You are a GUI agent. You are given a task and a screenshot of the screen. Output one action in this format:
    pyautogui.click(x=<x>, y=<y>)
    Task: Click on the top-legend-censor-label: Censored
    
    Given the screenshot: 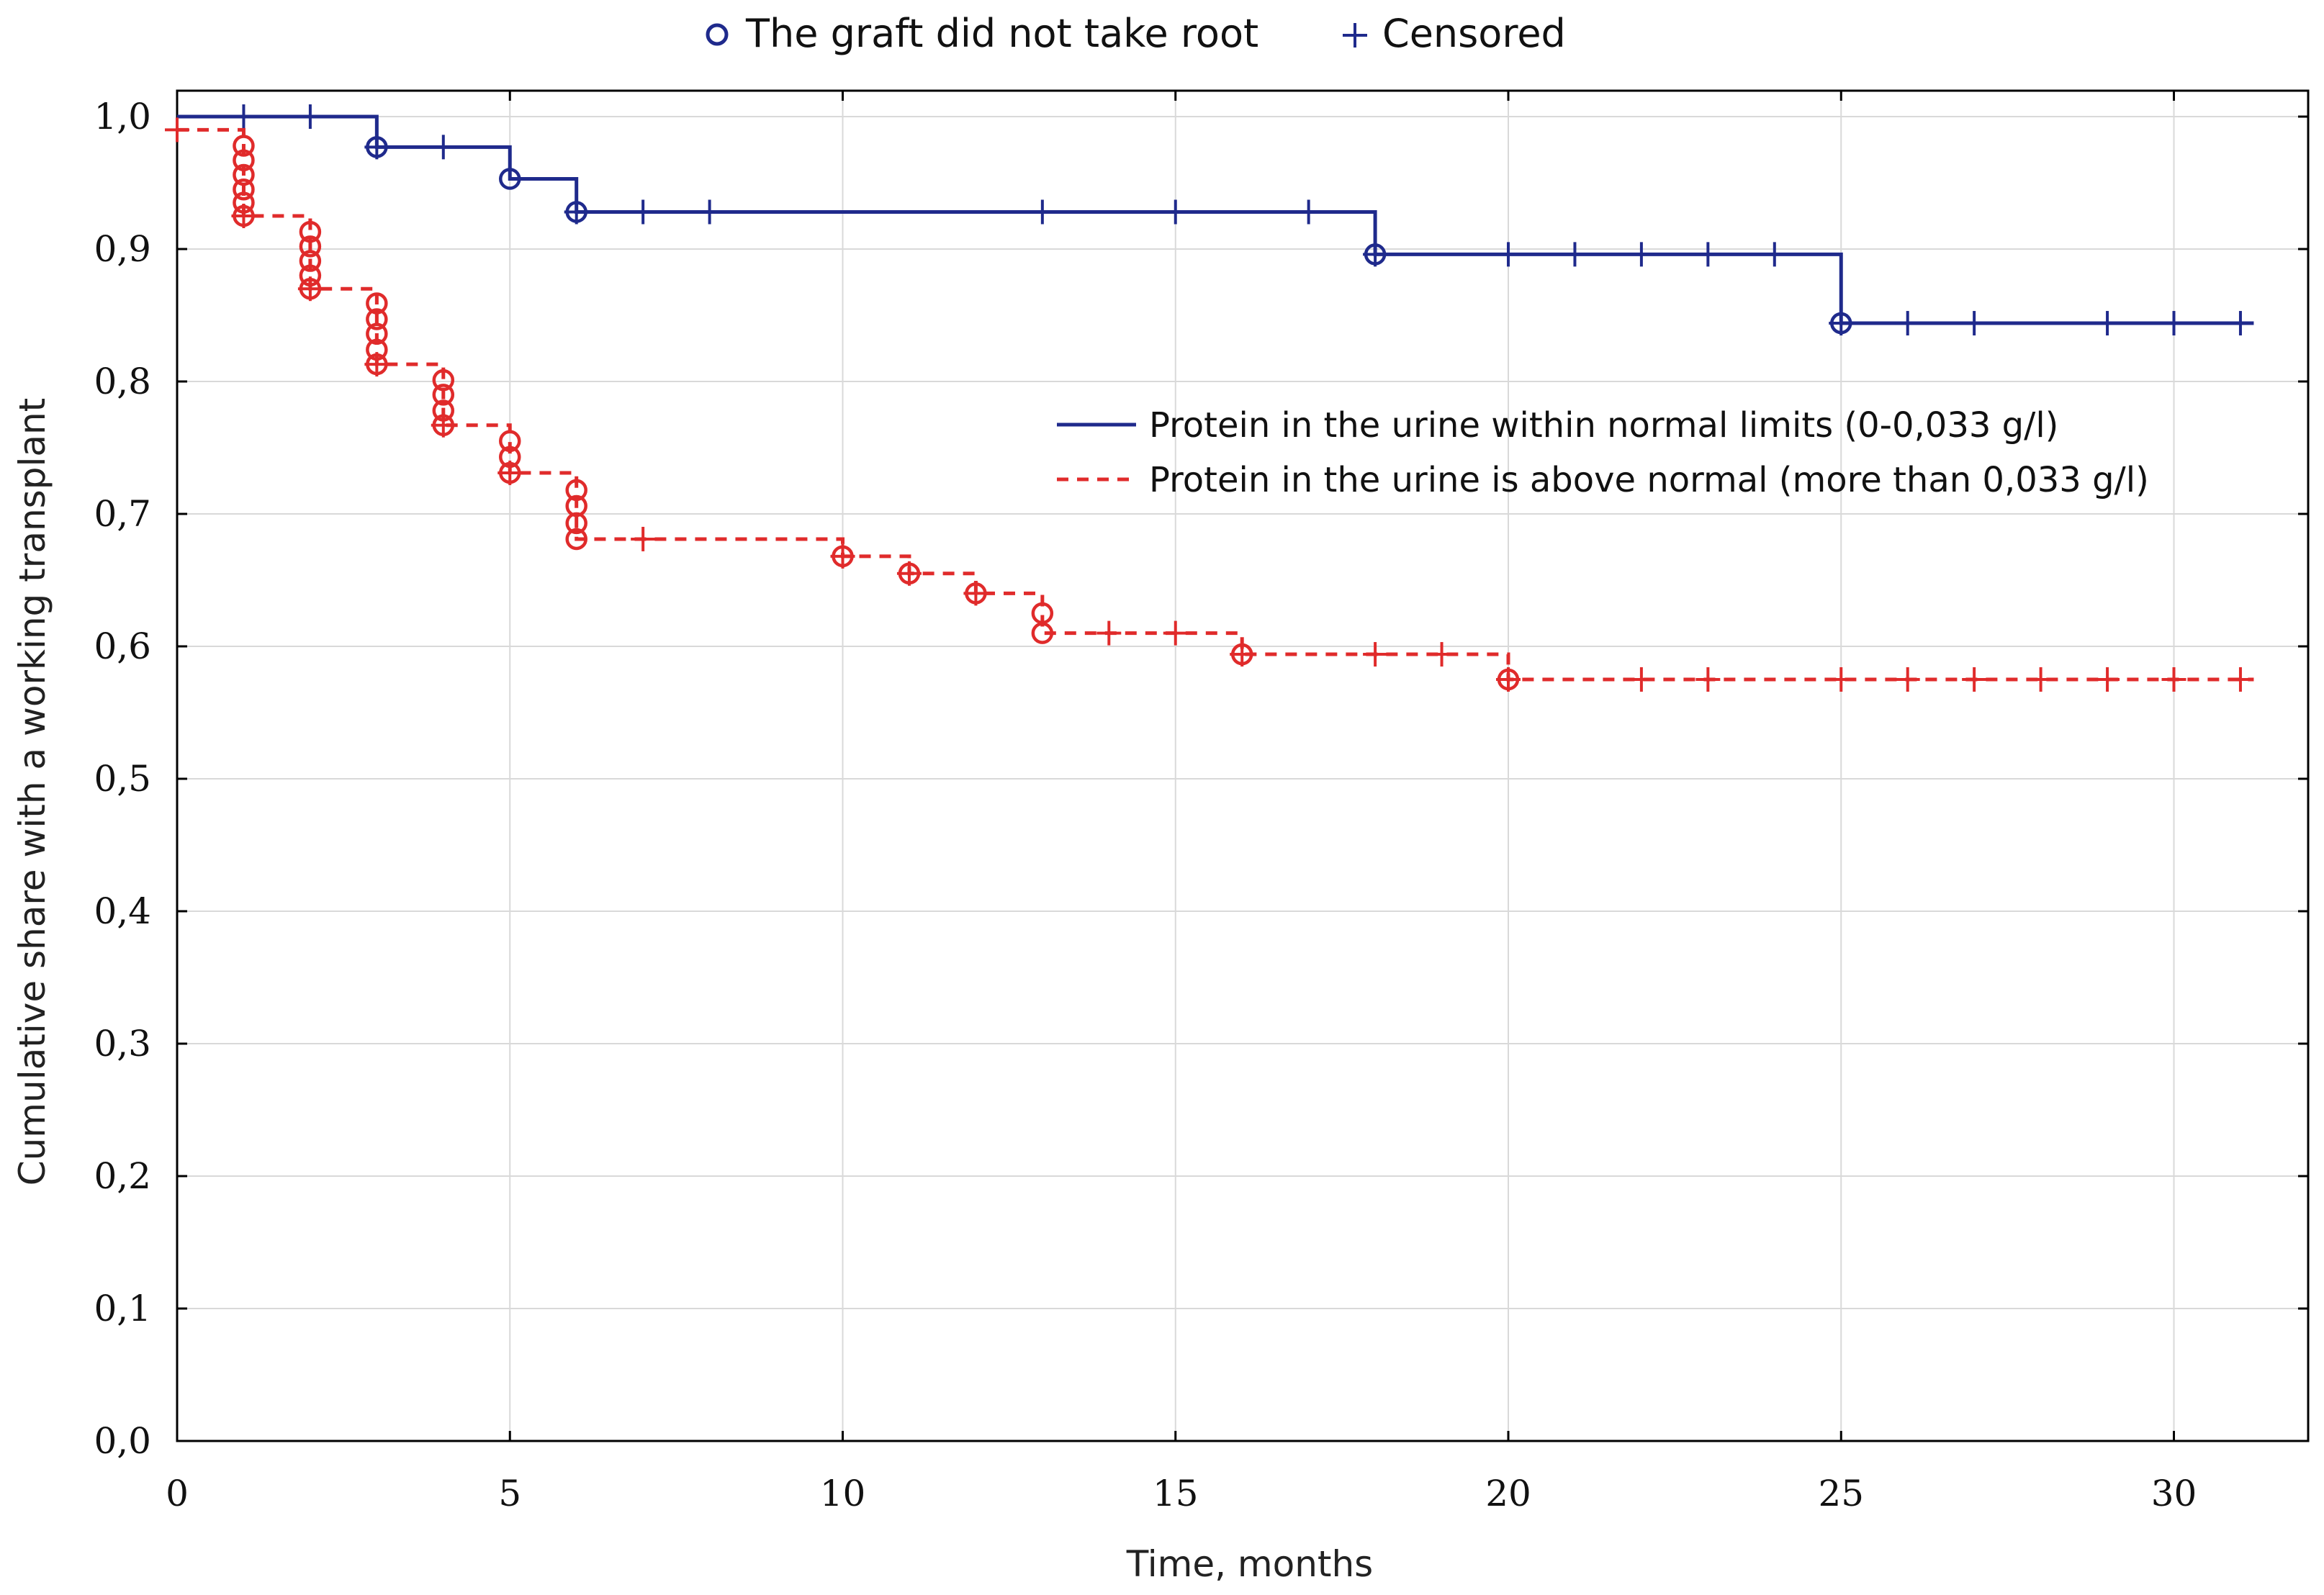 What is the action you would take?
    pyautogui.click(x=1474, y=33)
    